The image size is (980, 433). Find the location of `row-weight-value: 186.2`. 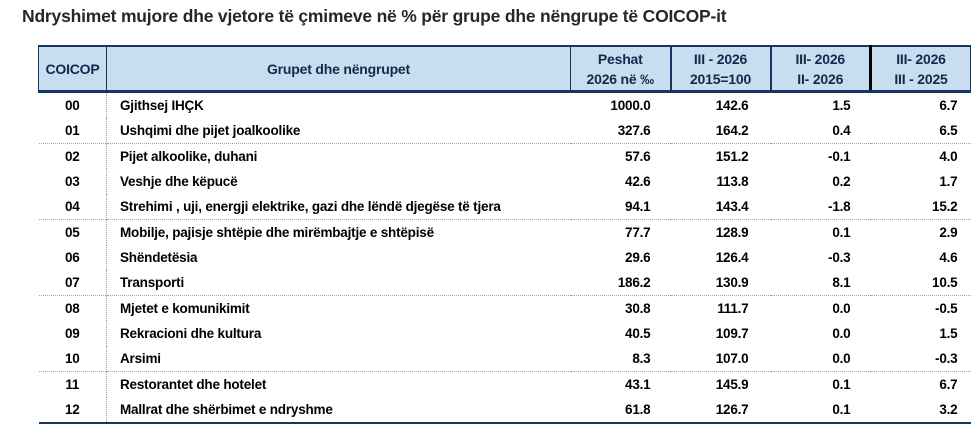

row-weight-value: 186.2 is located at coordinates (634, 282).